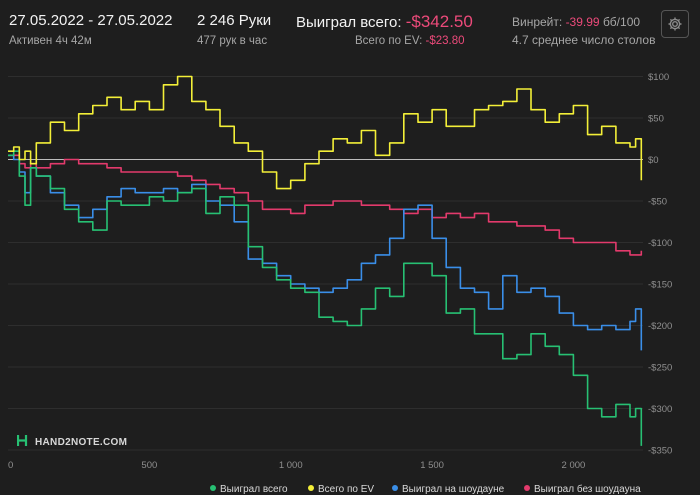  Describe the element at coordinates (232, 41) in the screenshot. I see `hands-per-hour: 477 рук в час` at that location.